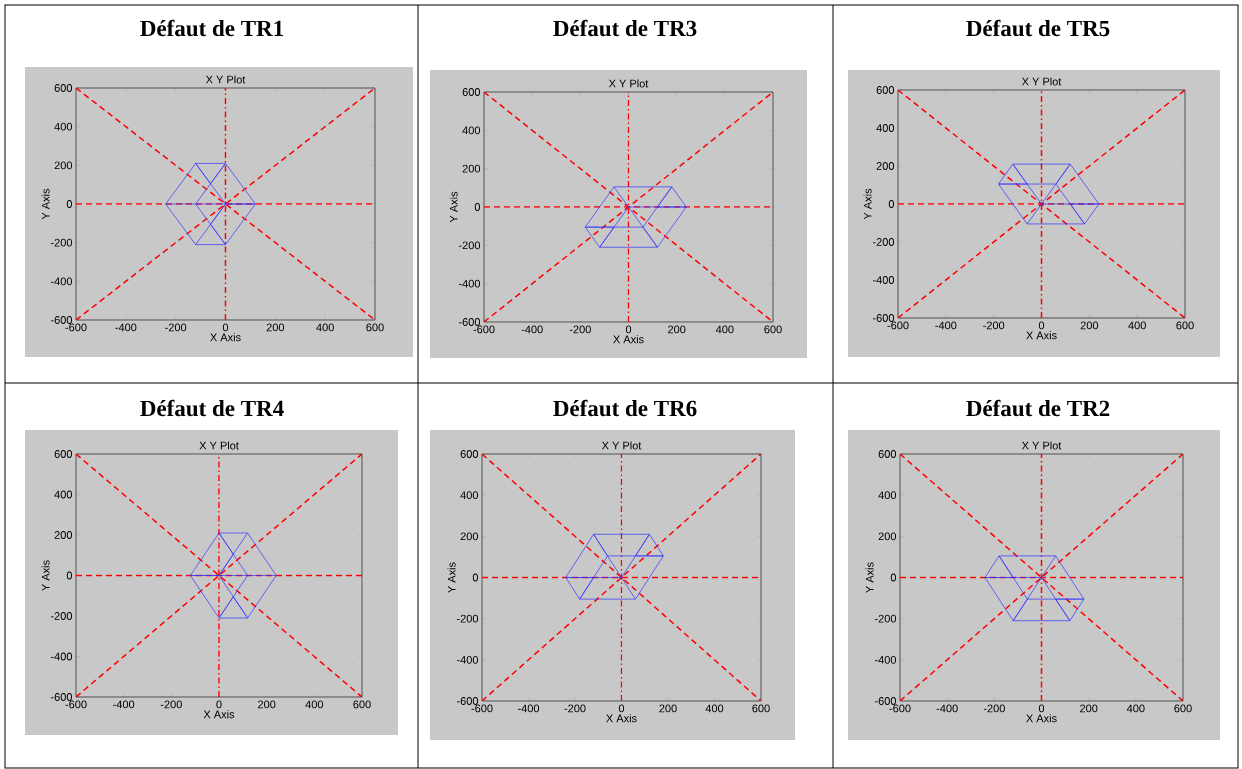 The width and height of the screenshot is (1242, 769). Describe the element at coordinates (212, 408) in the screenshot. I see `chart-title: Défaut de TR4` at that location.